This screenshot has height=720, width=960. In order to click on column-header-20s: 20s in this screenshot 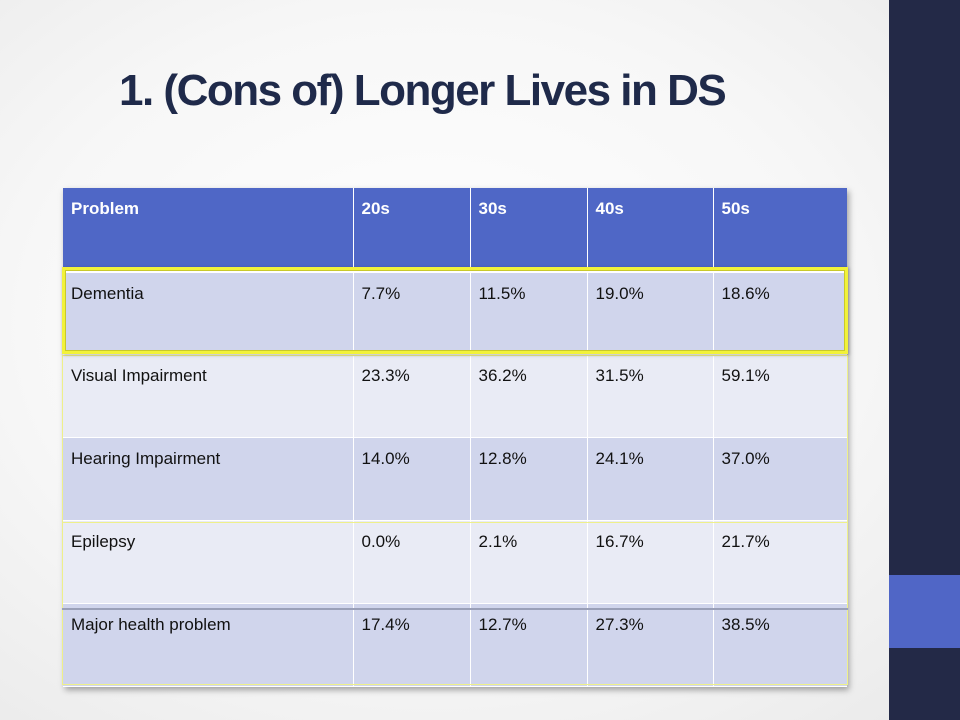, I will do `click(411, 230)`.